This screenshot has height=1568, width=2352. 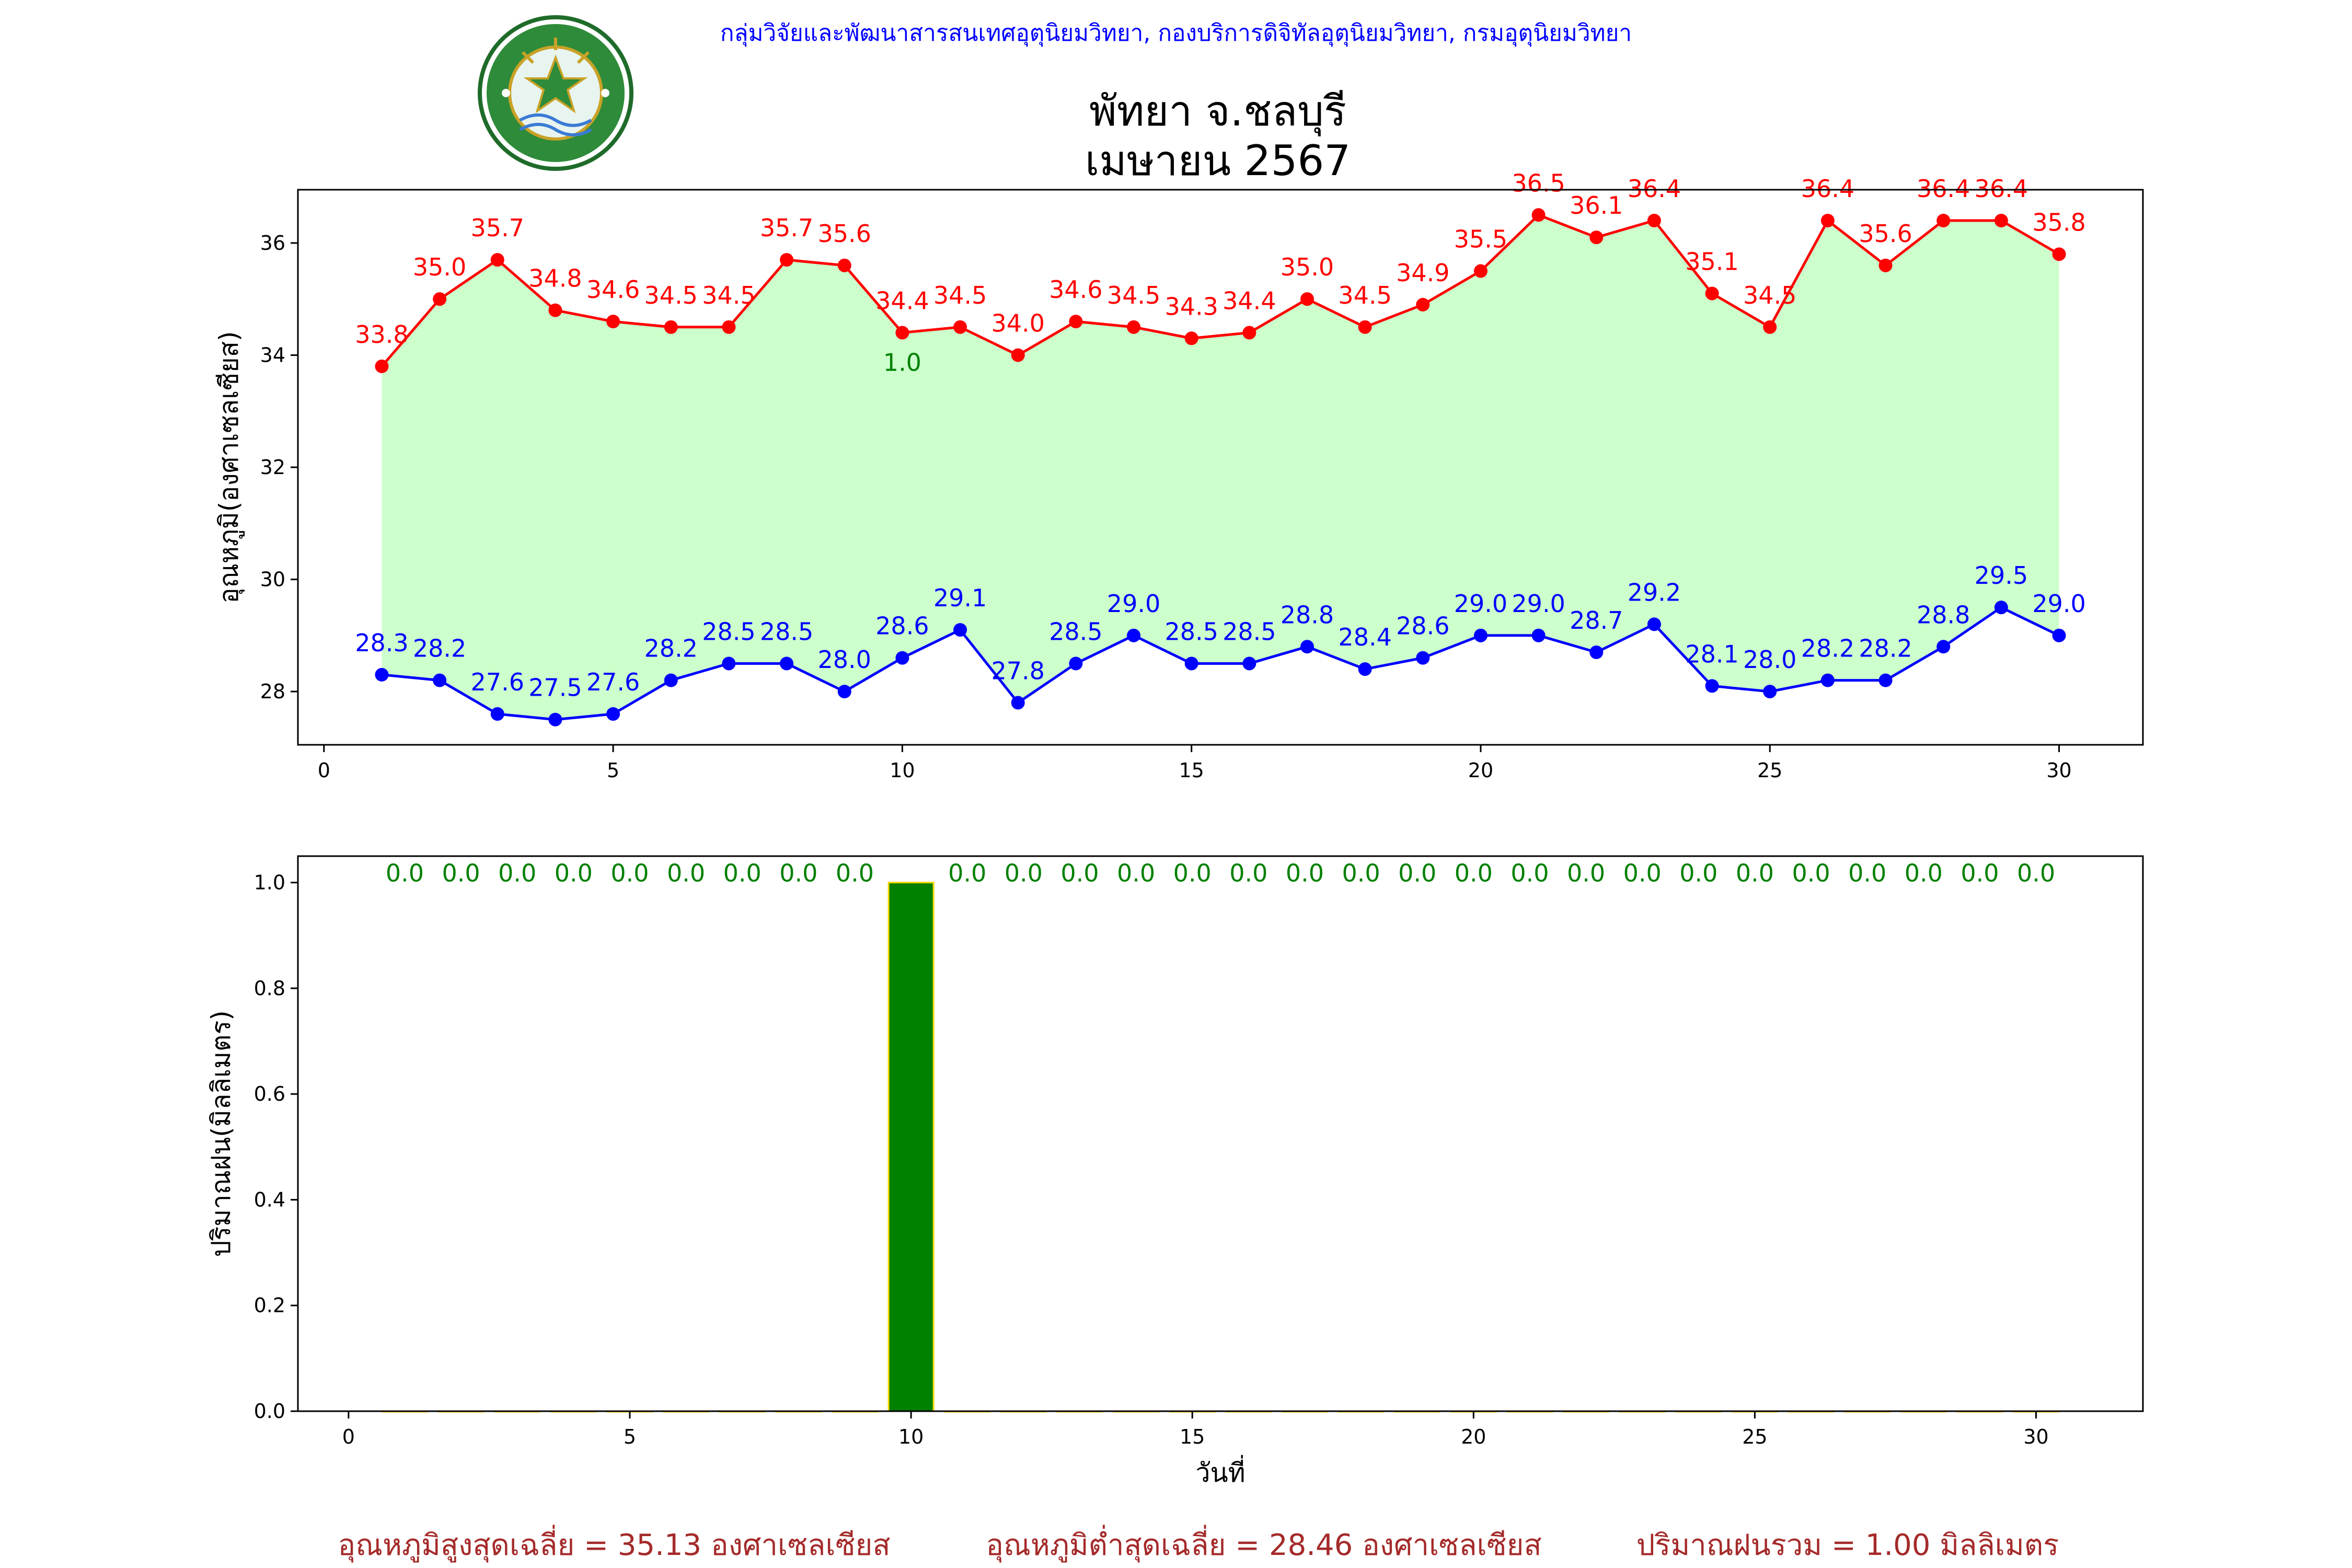 What do you see at coordinates (555, 93) in the screenshot?
I see `meteorological-department-logo` at bounding box center [555, 93].